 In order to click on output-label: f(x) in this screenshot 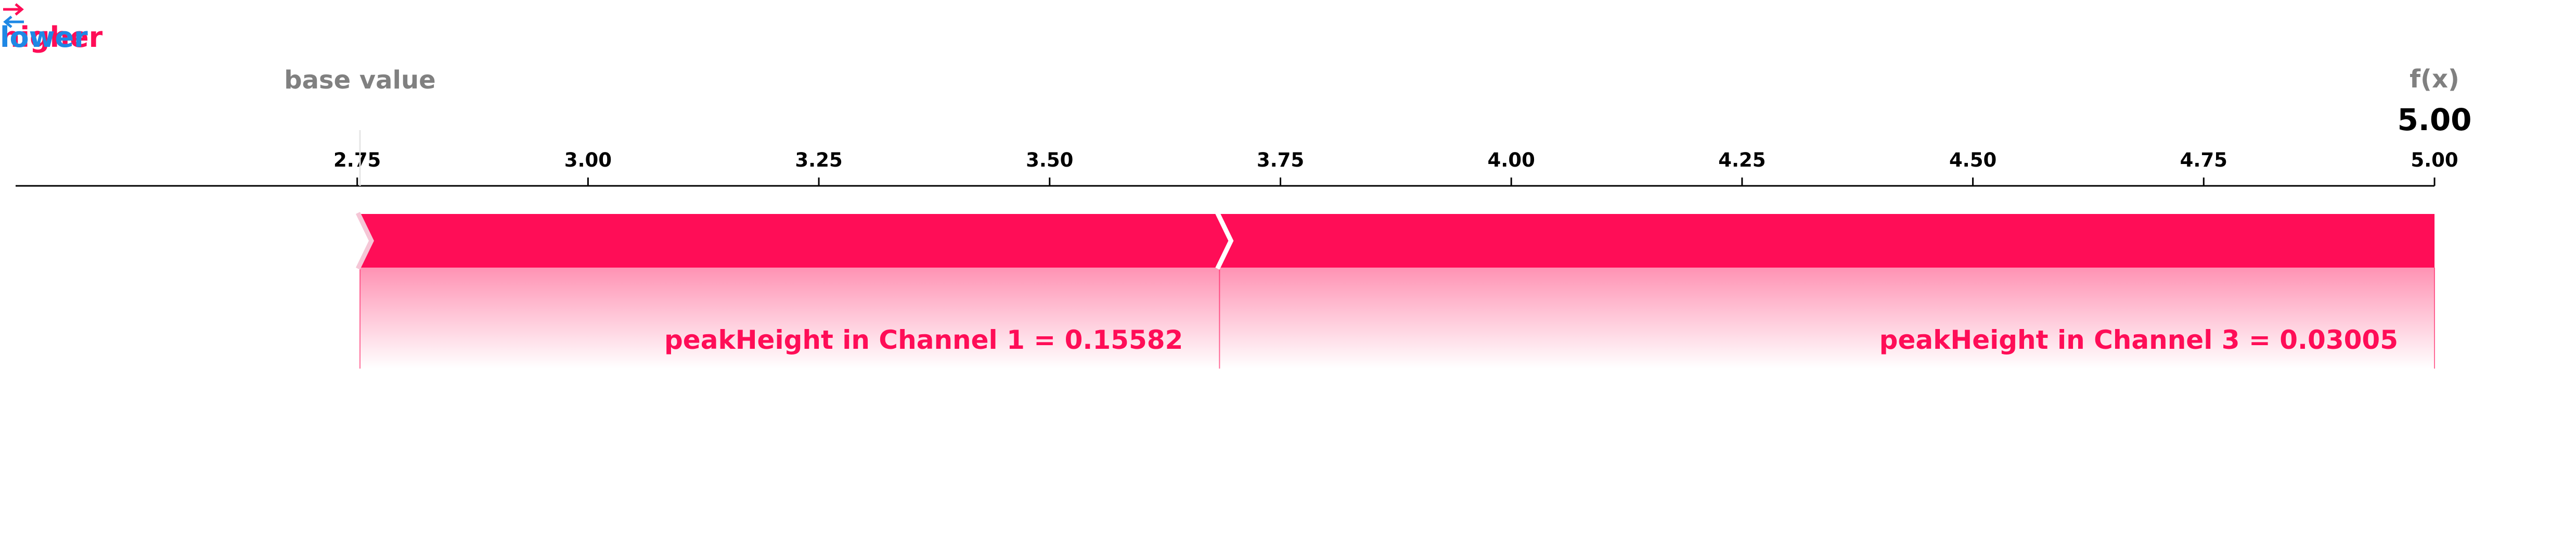, I will do `click(2434, 80)`.